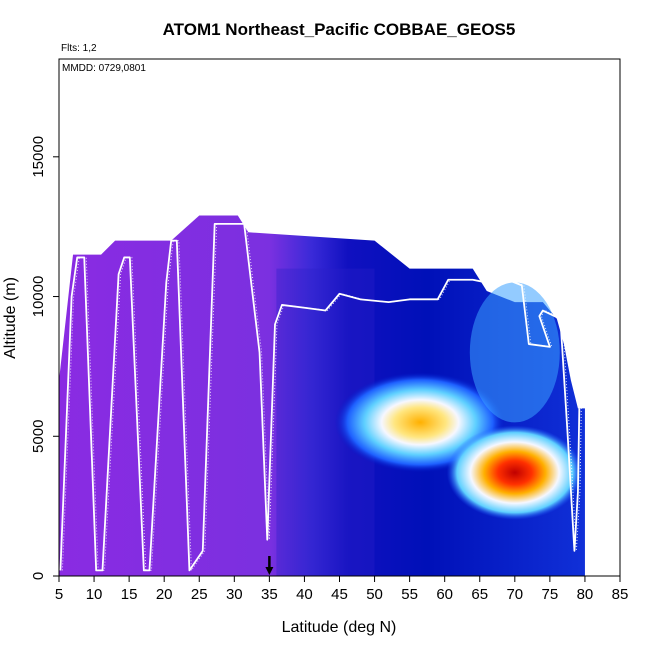 This screenshot has width=650, height=650. Describe the element at coordinates (374, 594) in the screenshot. I see `x-tick-label: 50` at that location.